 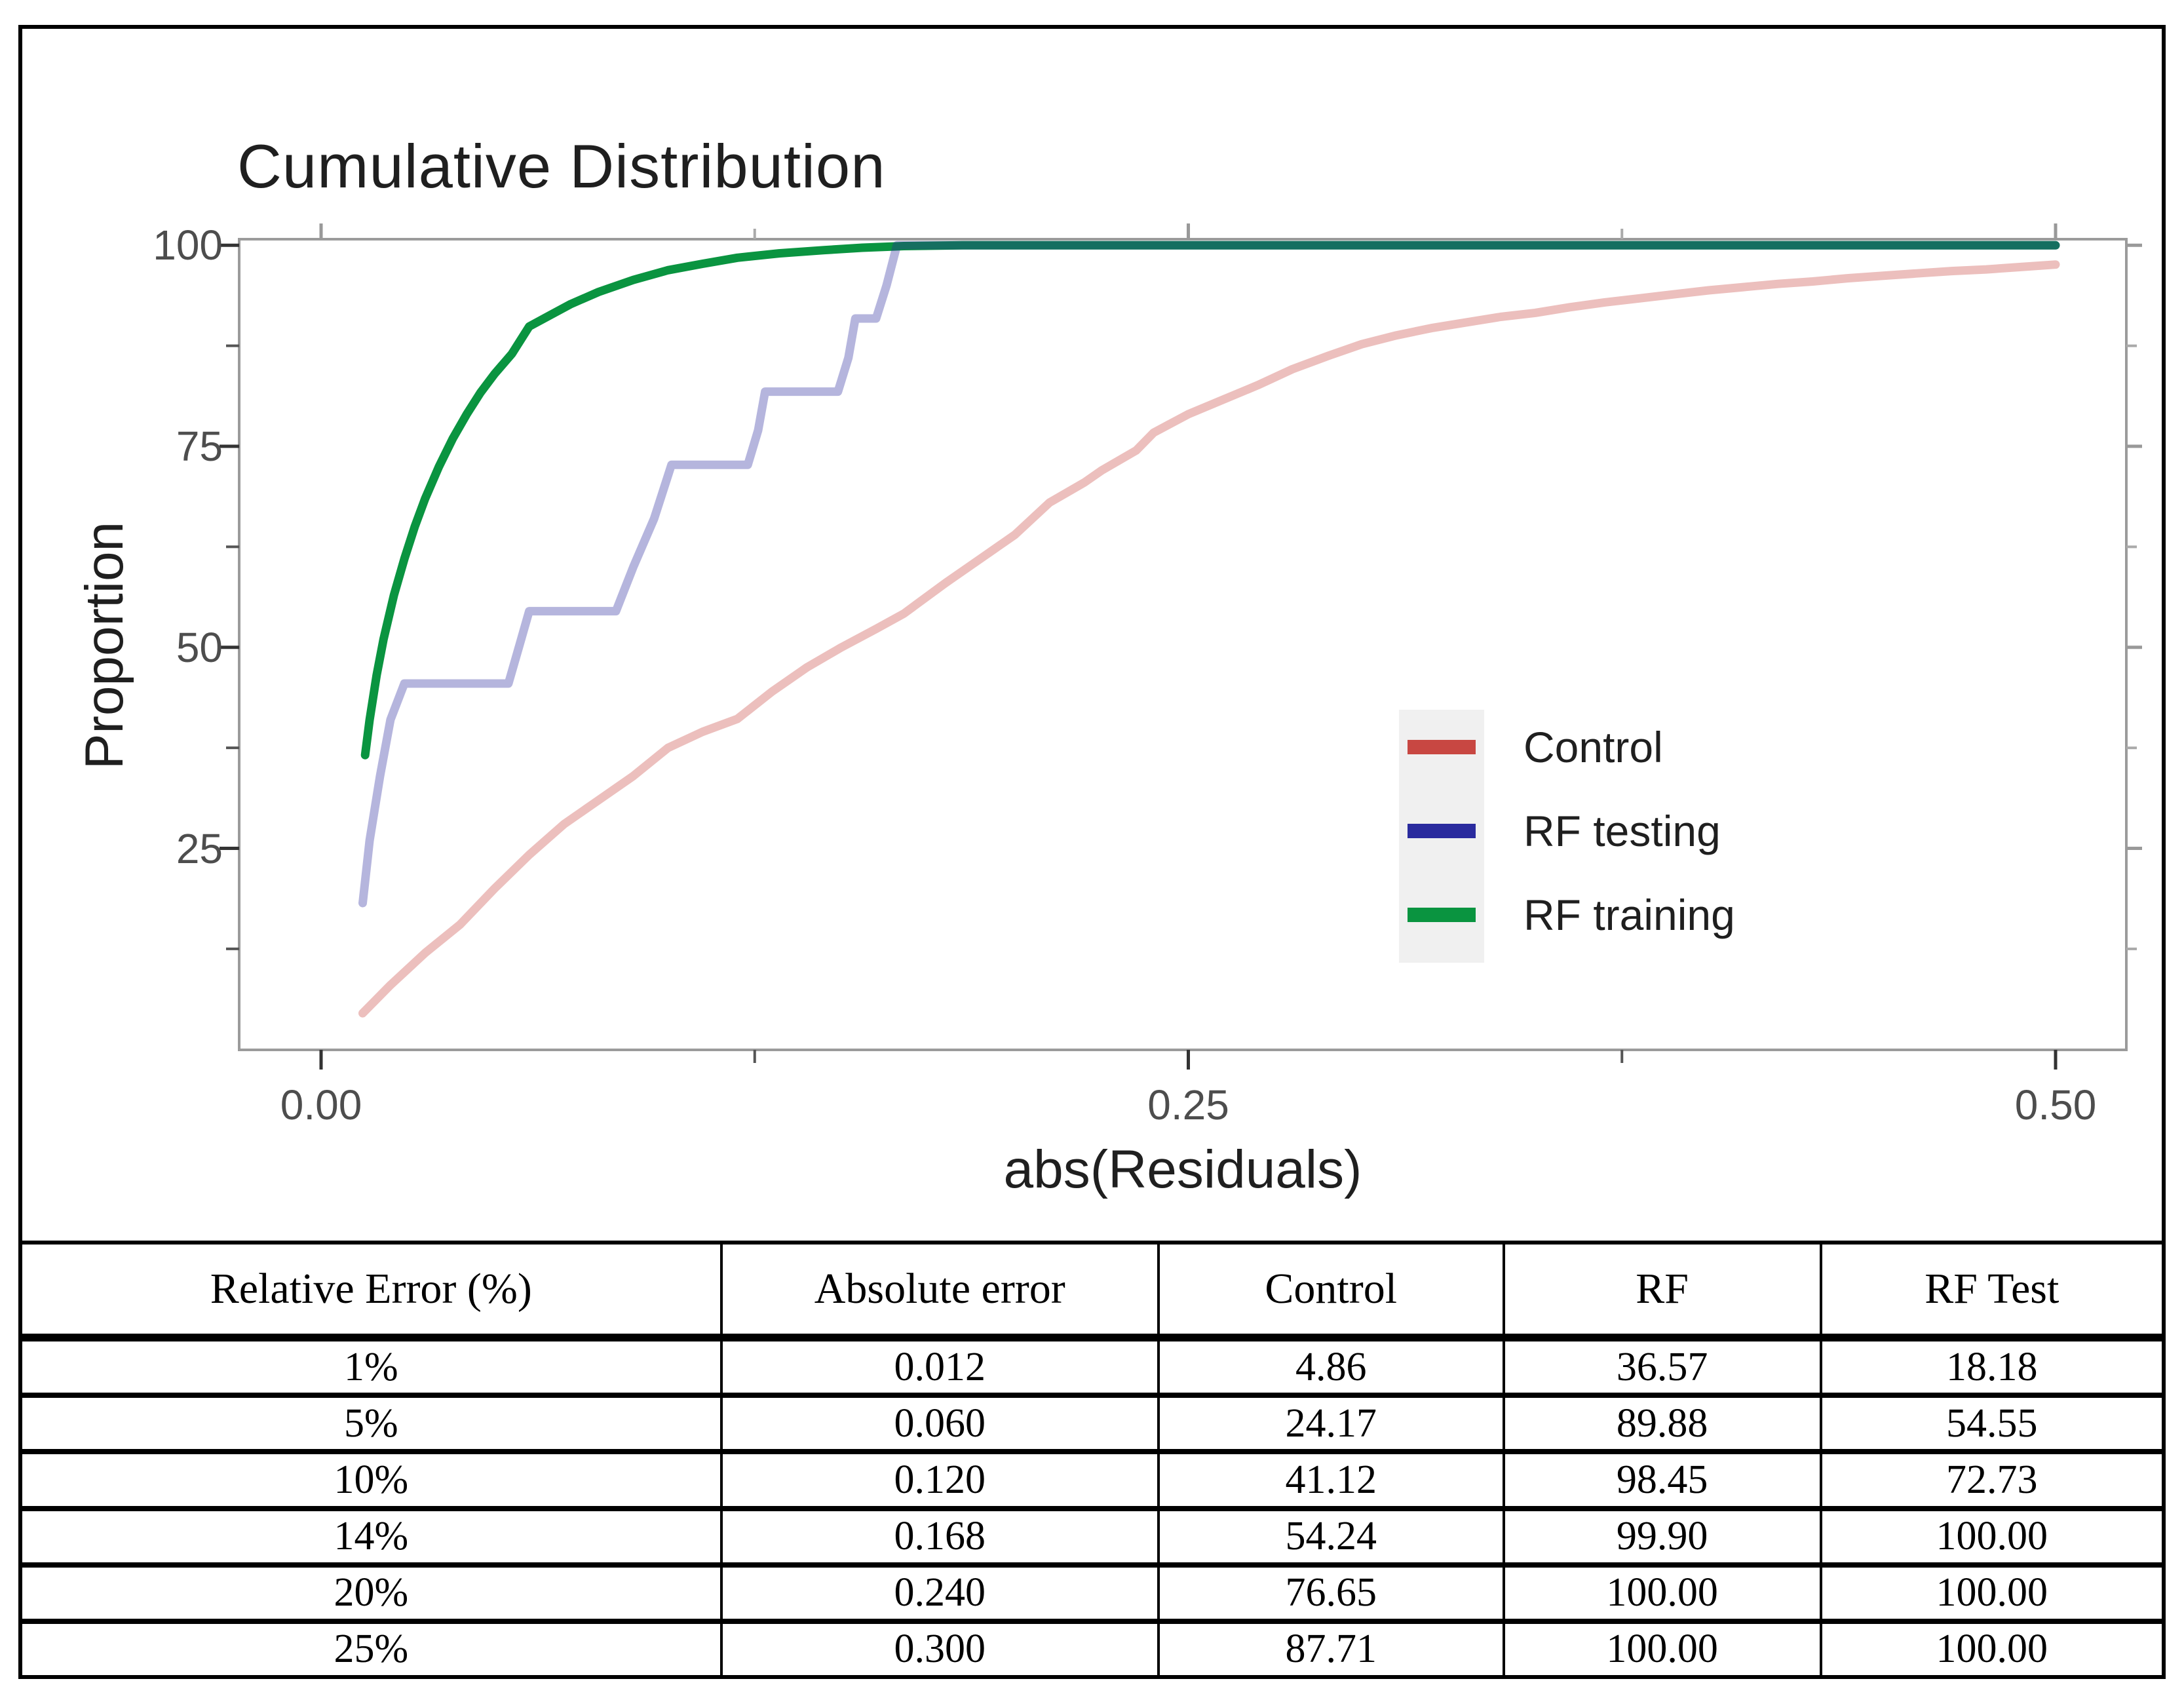 What do you see at coordinates (188, 245) in the screenshot?
I see `y-tick-label: 100` at bounding box center [188, 245].